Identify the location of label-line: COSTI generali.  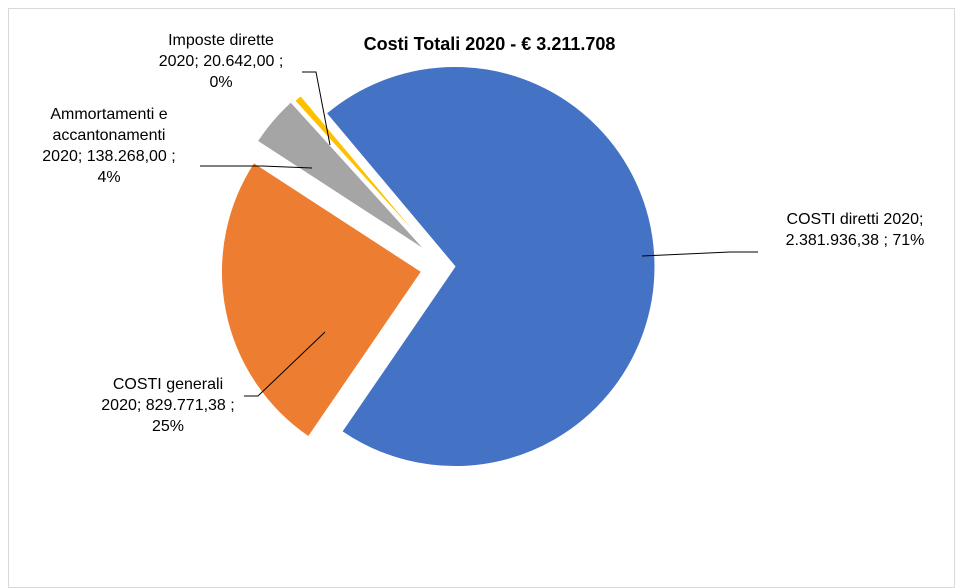
(168, 384).